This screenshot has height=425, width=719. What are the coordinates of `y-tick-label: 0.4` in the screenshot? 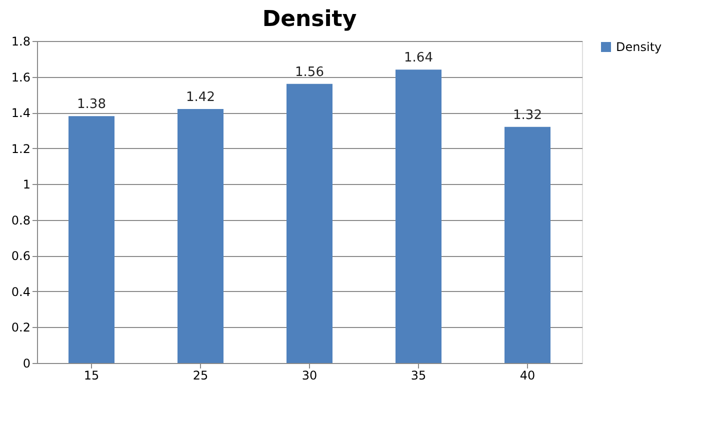 It's located at (20, 291).